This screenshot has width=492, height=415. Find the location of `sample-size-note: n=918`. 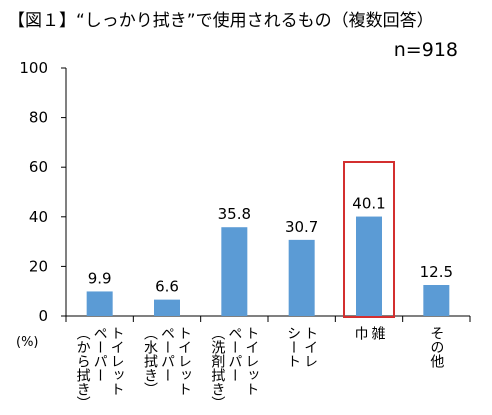

sample-size-note: n=918 is located at coordinates (426, 50).